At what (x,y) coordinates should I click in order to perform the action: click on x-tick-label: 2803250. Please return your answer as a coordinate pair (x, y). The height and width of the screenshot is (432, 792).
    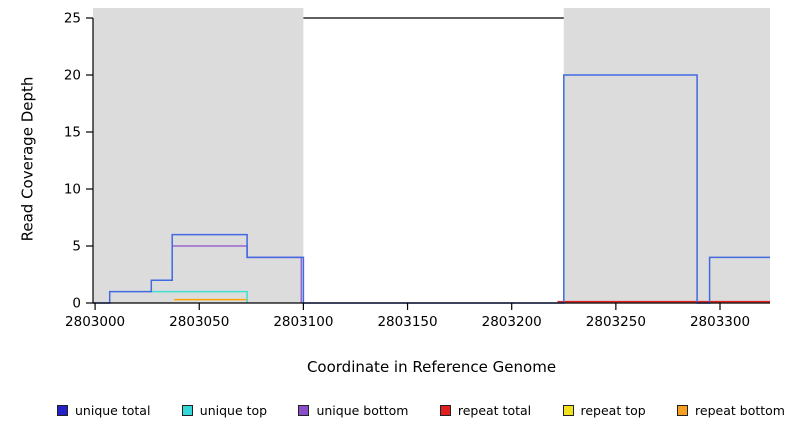
    Looking at the image, I should click on (616, 322).